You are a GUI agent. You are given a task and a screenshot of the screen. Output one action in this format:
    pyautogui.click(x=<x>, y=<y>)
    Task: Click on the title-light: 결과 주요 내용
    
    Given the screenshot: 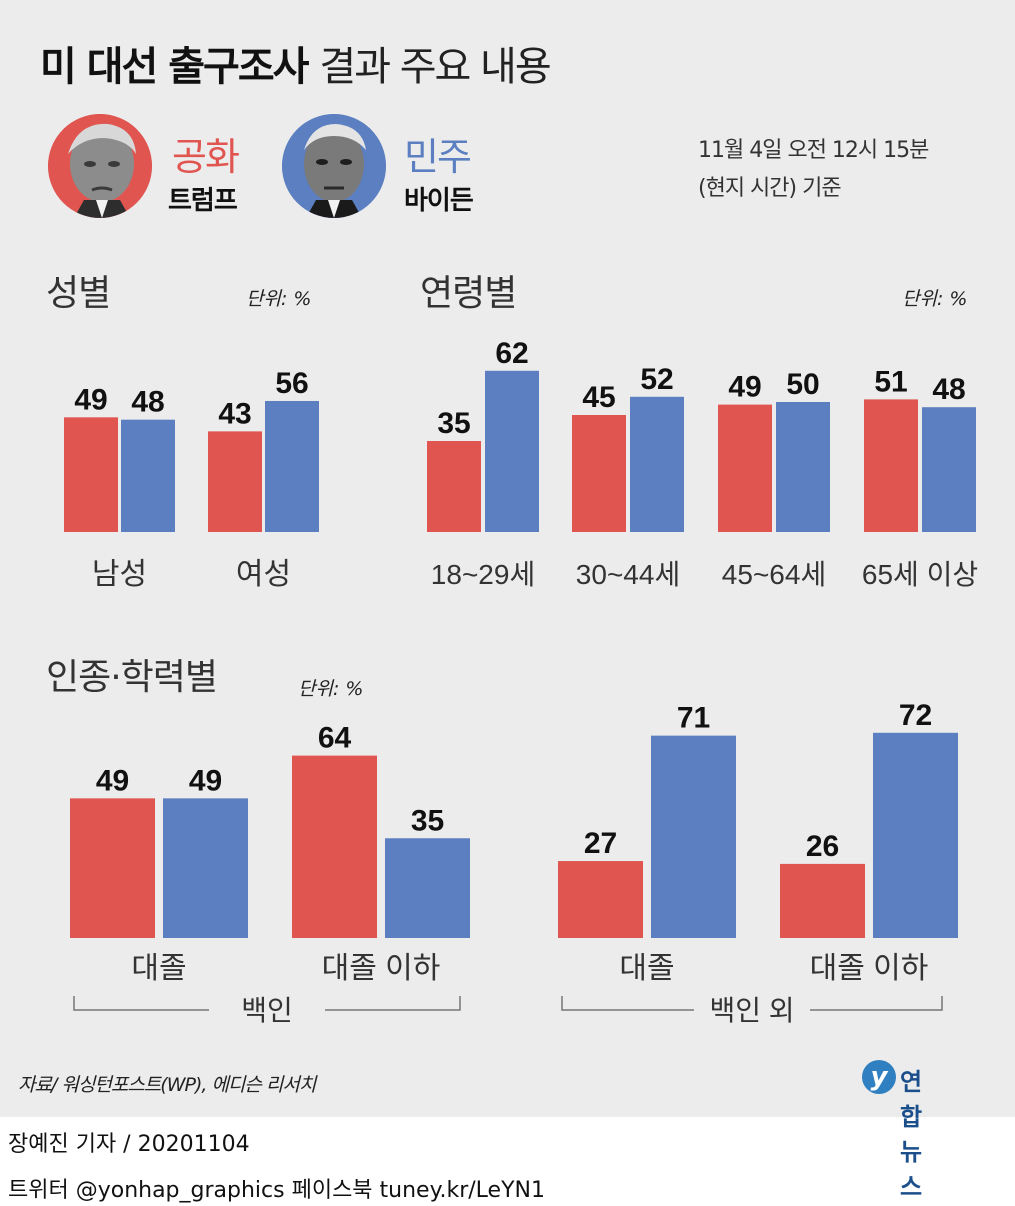 What is the action you would take?
    pyautogui.click(x=435, y=67)
    